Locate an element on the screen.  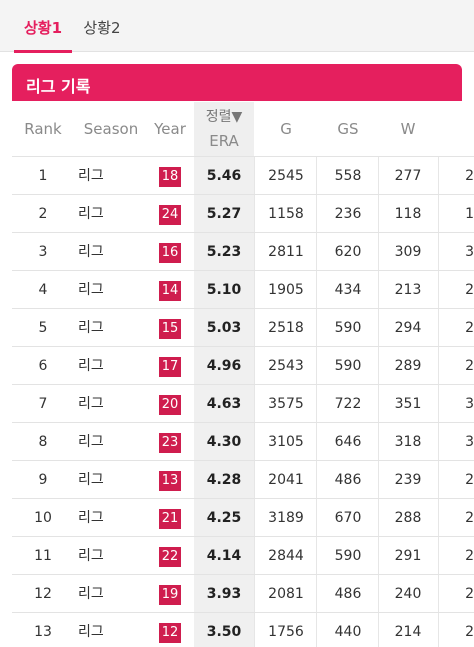
year-badge: 22 is located at coordinates (170, 557).